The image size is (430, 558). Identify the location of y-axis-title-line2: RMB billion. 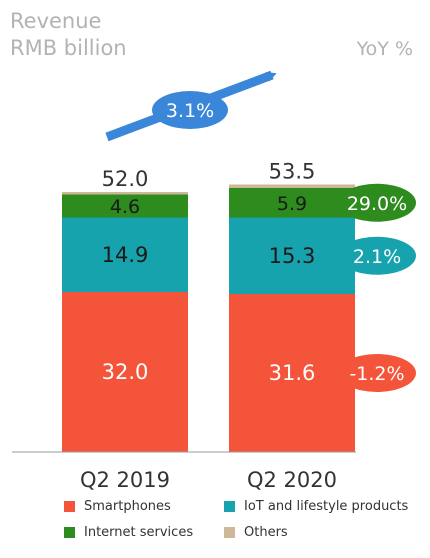
(68, 48).